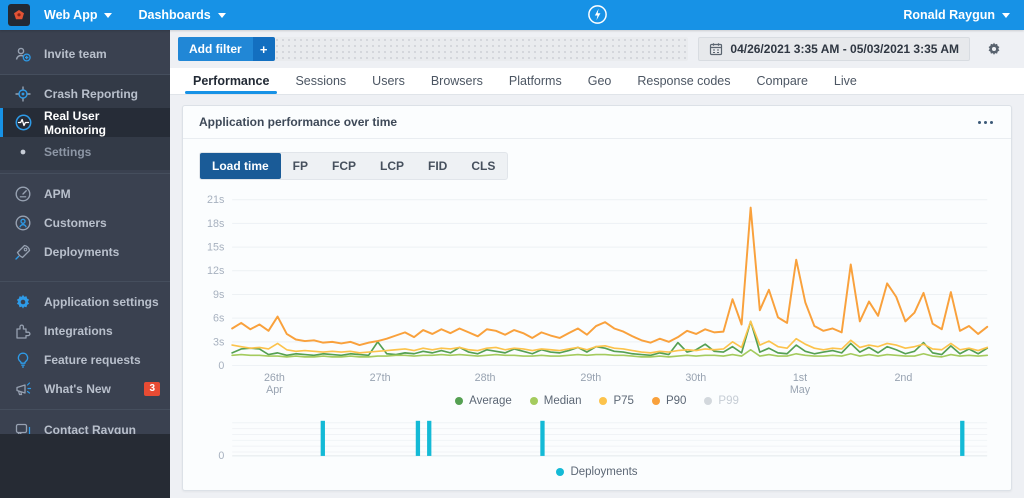  I want to click on sidebar-item-label: Crash Reporting, so click(91, 93).